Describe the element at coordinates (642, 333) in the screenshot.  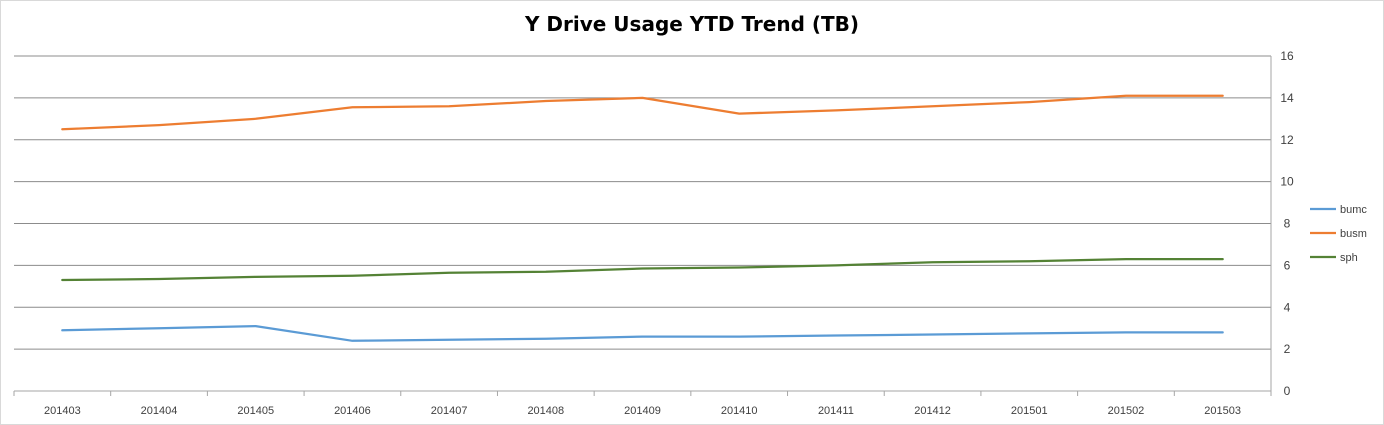
I see `series-line-bumc` at that location.